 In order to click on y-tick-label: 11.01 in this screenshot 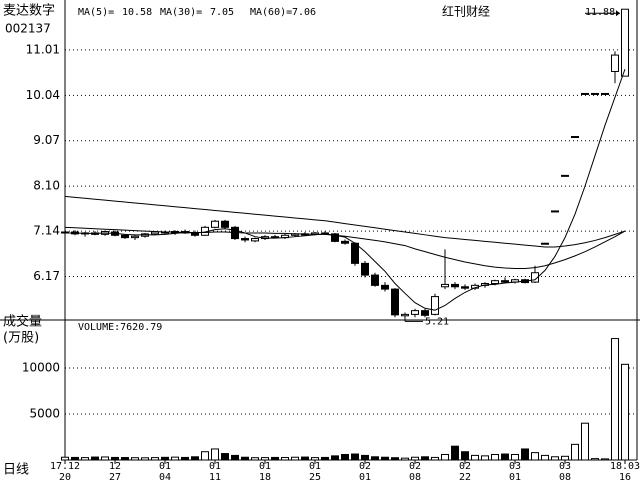, I will do `click(43, 49)`.